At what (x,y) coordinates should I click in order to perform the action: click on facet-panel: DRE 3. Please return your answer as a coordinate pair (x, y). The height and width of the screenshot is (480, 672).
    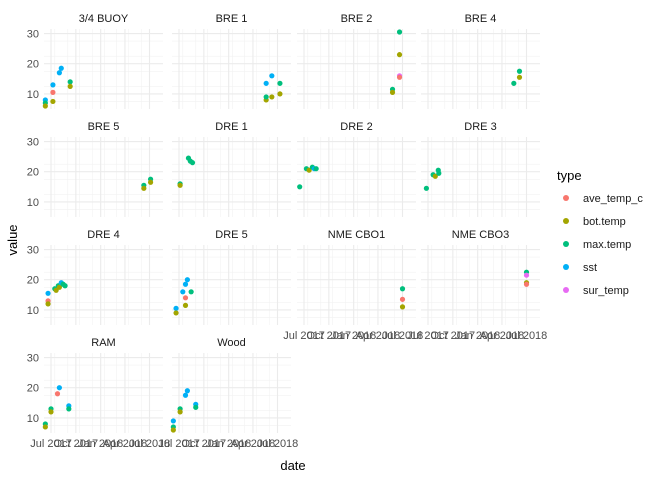
    Looking at the image, I should click on (480, 169).